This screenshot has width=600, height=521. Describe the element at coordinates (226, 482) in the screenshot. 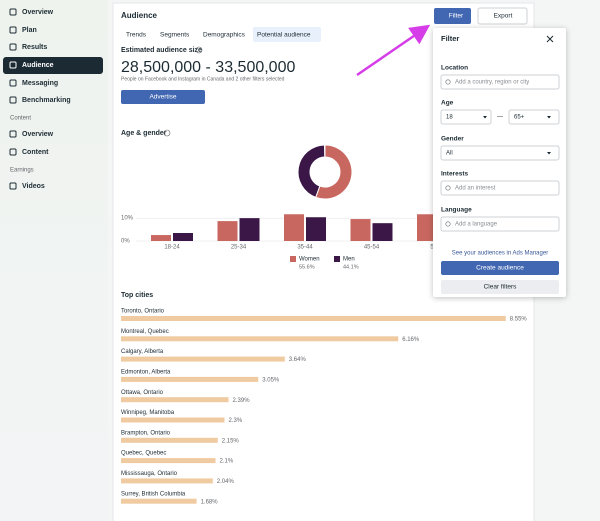

I see `city-value: 2.04%` at that location.